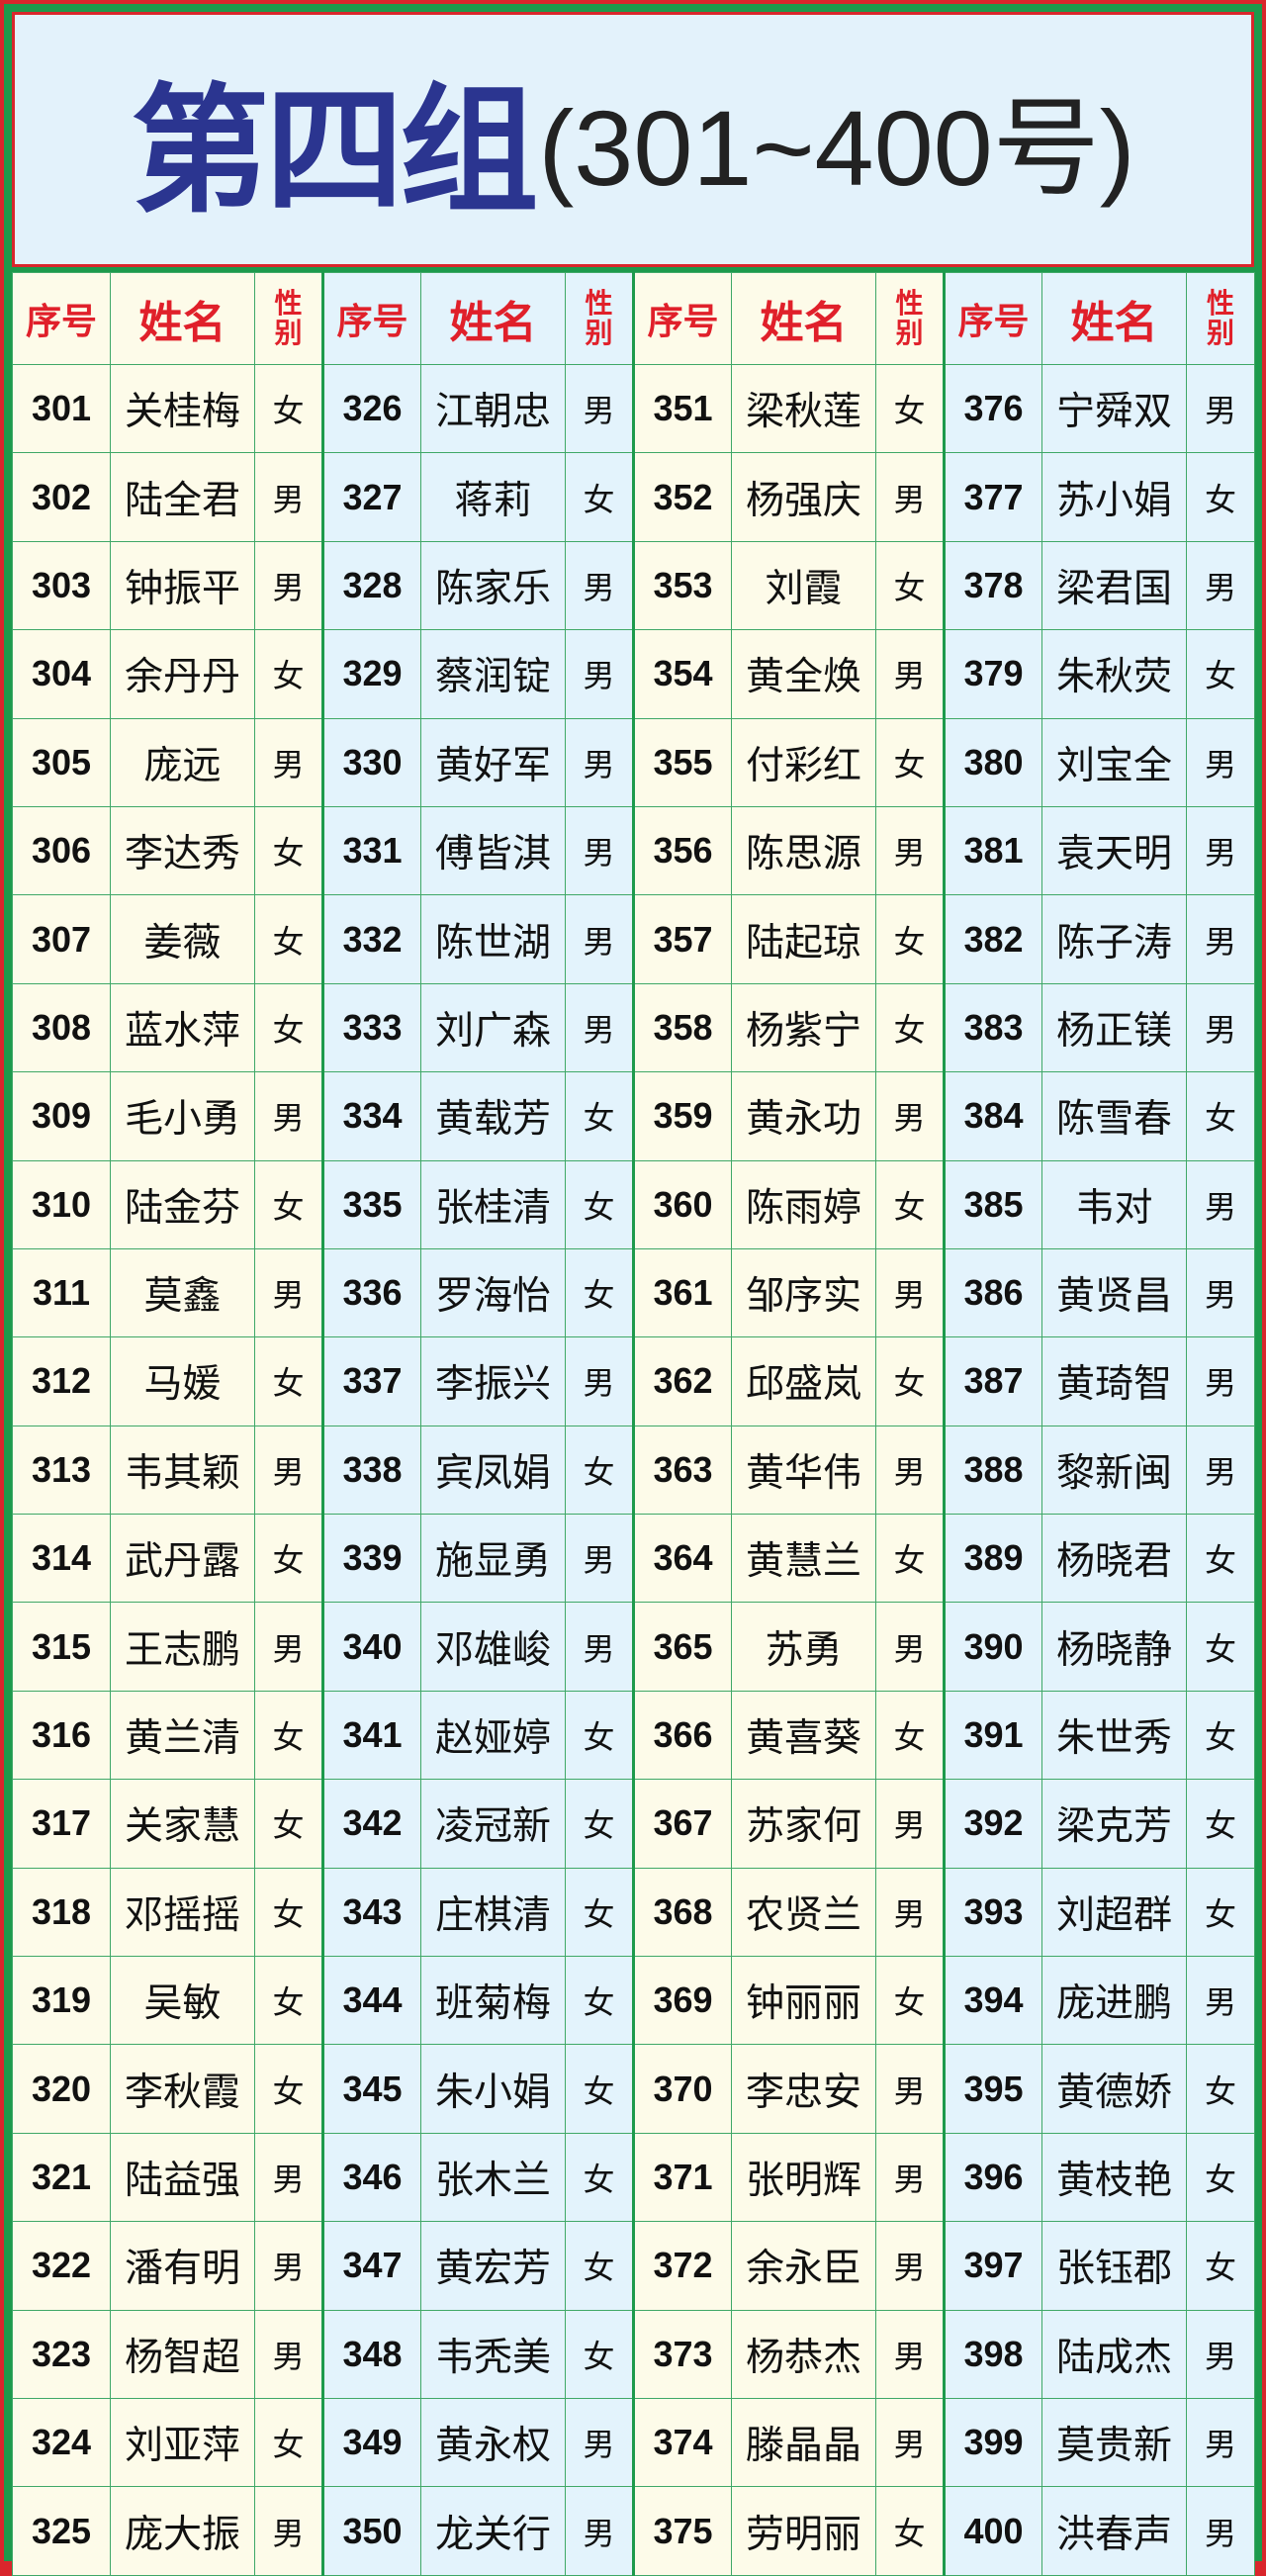 Image resolution: width=1266 pixels, height=2576 pixels. I want to click on cell-name: 杨正镁, so click(1114, 1027).